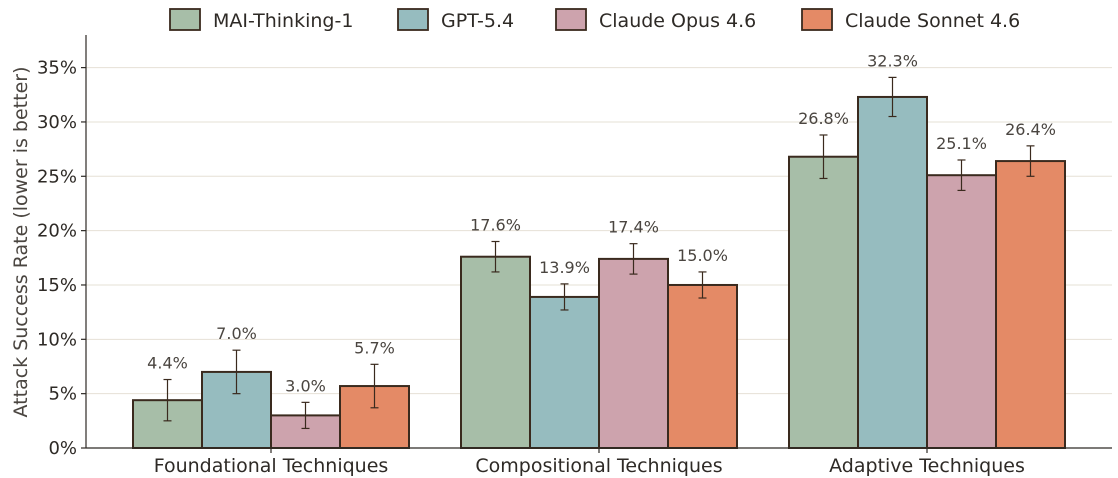  I want to click on legend-label: Claude Opus 4.6, so click(677, 21).